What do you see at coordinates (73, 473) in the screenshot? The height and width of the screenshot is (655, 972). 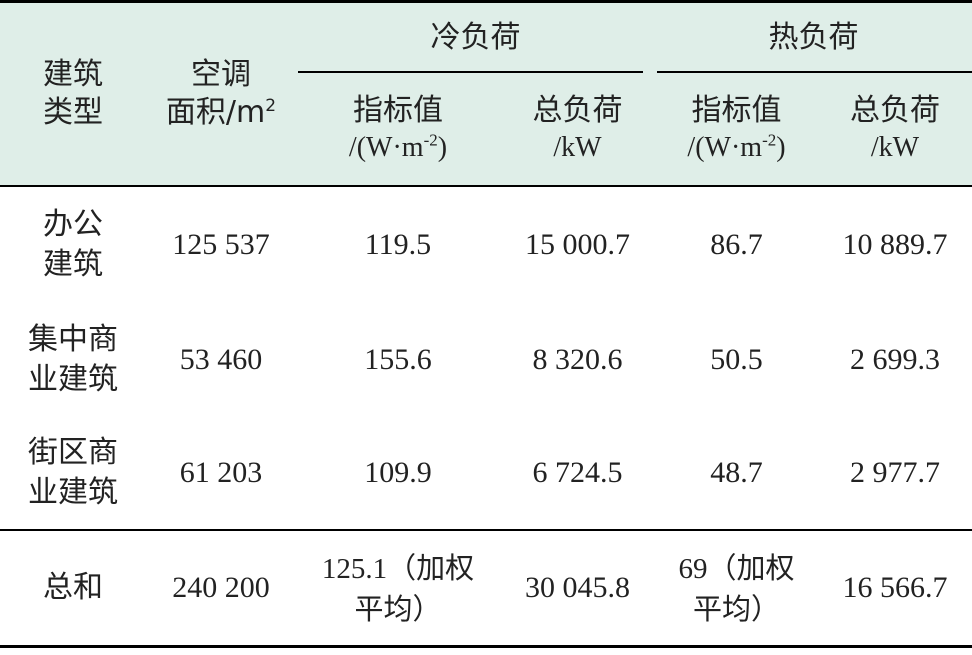 I see `building-type-cell: 街区商 业建筑` at bounding box center [73, 473].